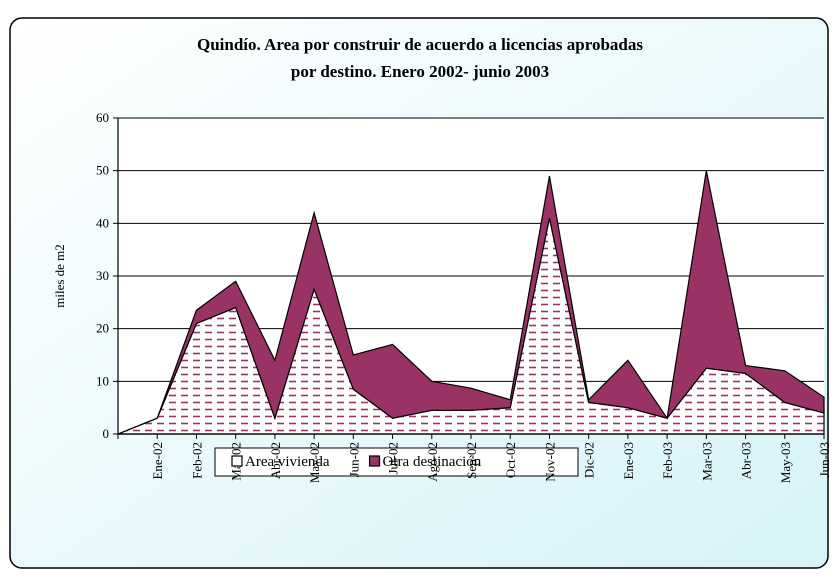  Describe the element at coordinates (157, 461) in the screenshot. I see `x-tick-label: Ene-02` at that location.